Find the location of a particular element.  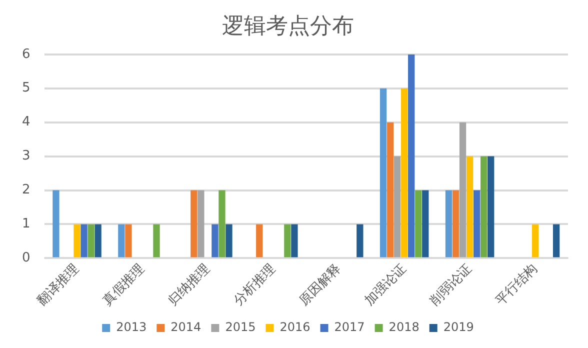

x-tick-label: 翻译推理 is located at coordinates (58, 285).